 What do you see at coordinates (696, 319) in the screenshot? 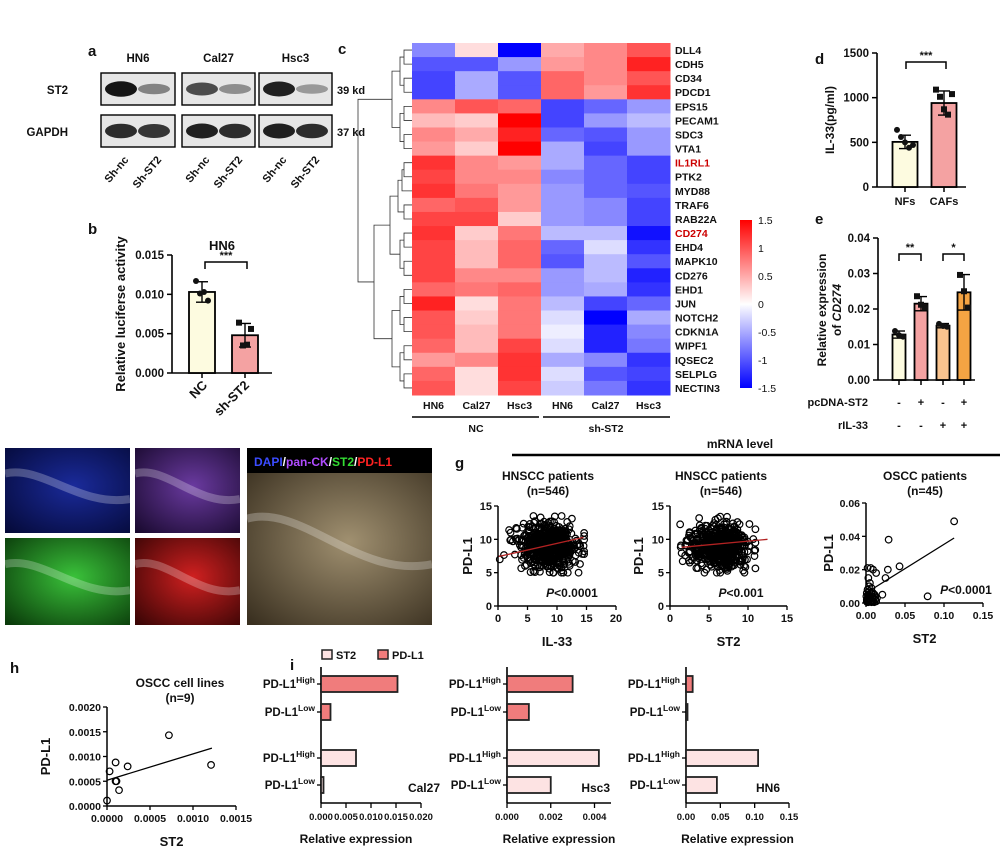
I see `gene-label: NOTCH2` at bounding box center [696, 319].